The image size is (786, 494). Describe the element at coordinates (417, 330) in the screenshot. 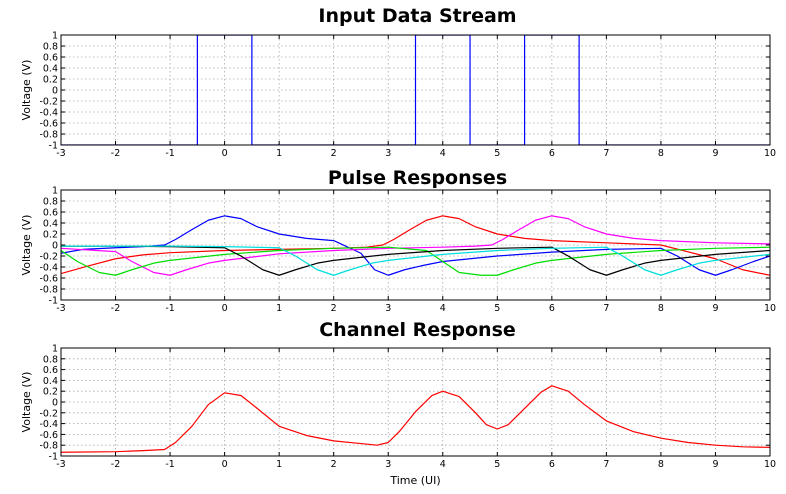

I see `chart-title: Channel Response` at that location.